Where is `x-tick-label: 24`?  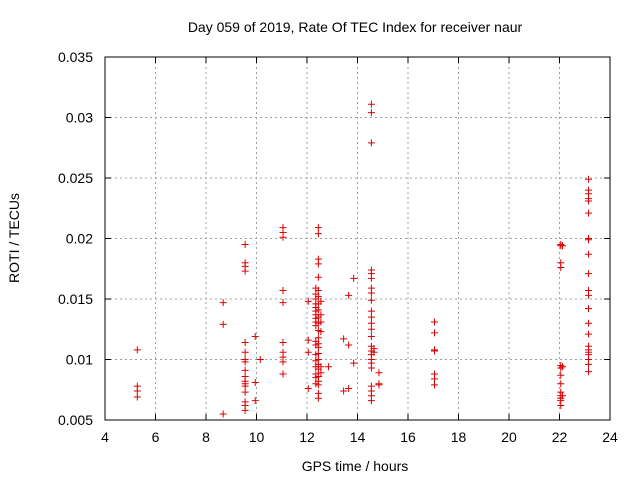 x-tick-label: 24 is located at coordinates (610, 437).